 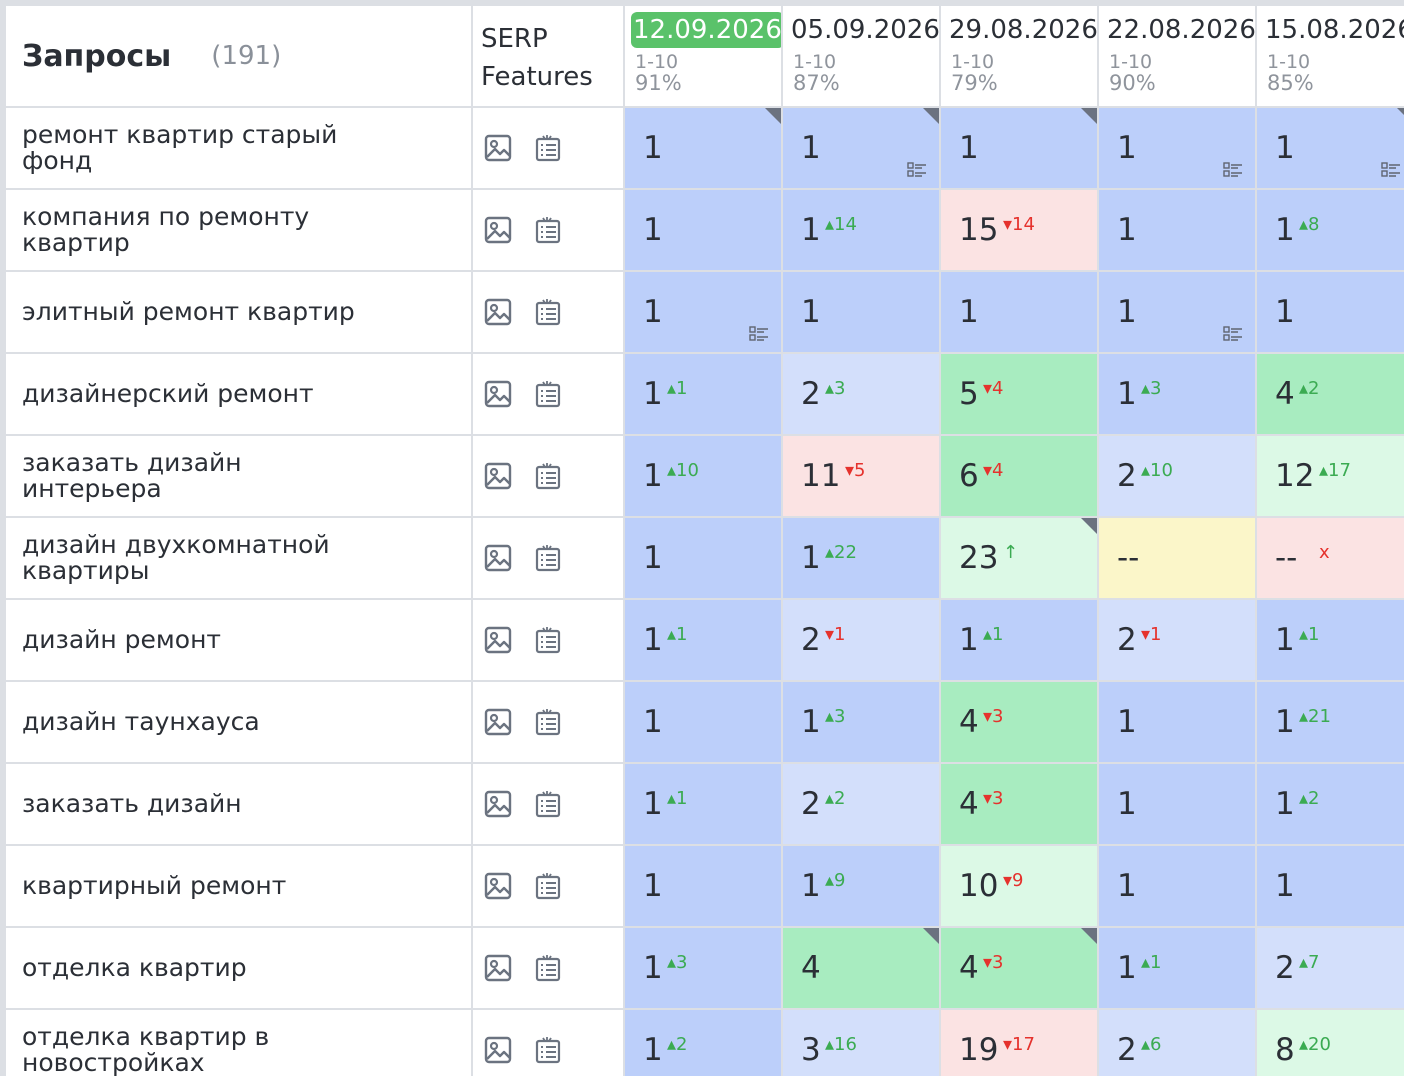 What do you see at coordinates (238, 148) in the screenshot?
I see `query-cell: ремонт квартир старый фонд` at bounding box center [238, 148].